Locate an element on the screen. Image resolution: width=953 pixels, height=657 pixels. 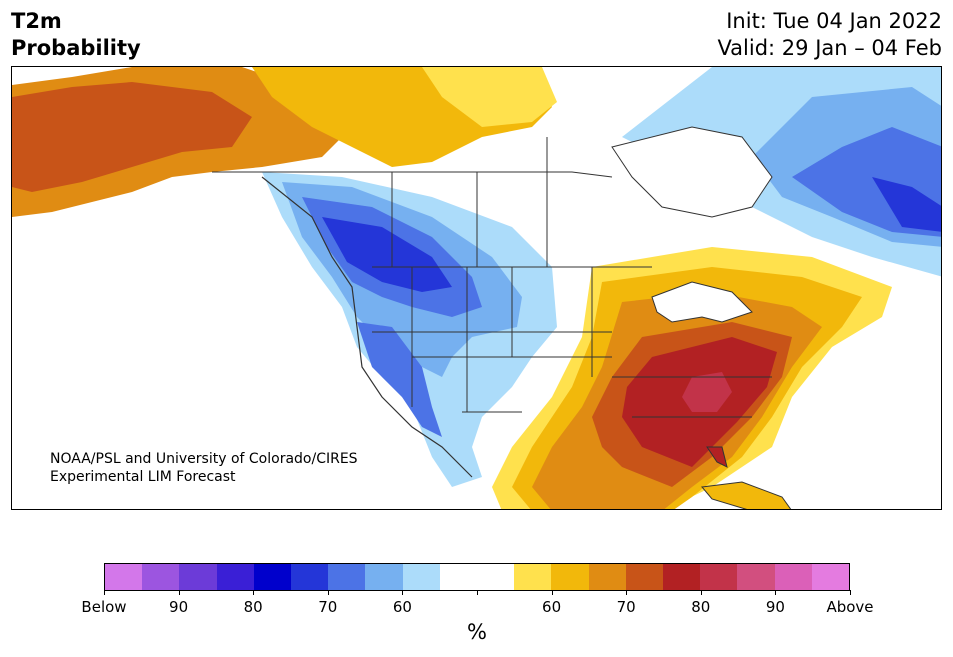
great-lakes is located at coordinates (702, 302).